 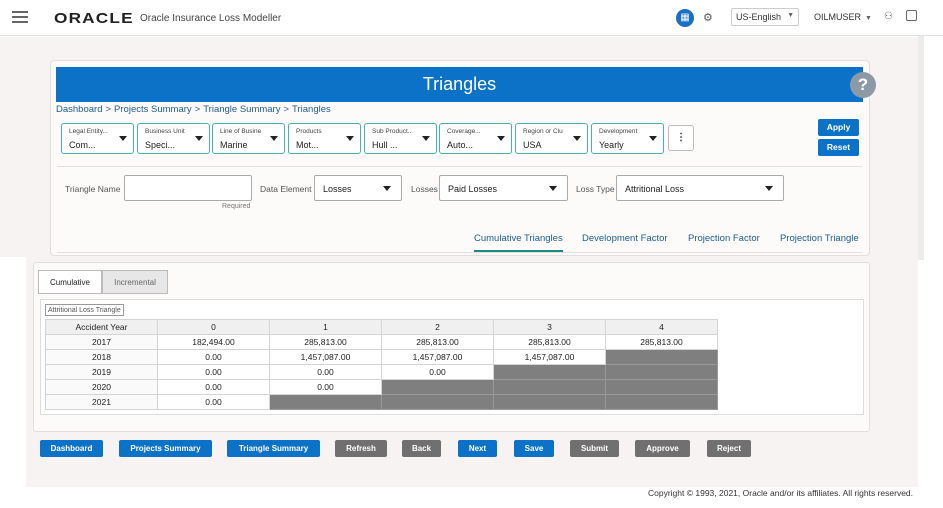 I want to click on projects-summary-button: Projects Summary, so click(x=165, y=448).